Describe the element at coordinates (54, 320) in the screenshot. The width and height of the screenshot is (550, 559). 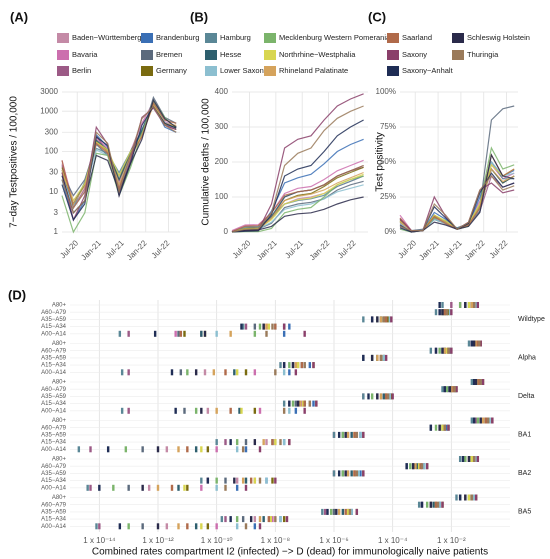
I see `row-label: A35−A59` at that location.